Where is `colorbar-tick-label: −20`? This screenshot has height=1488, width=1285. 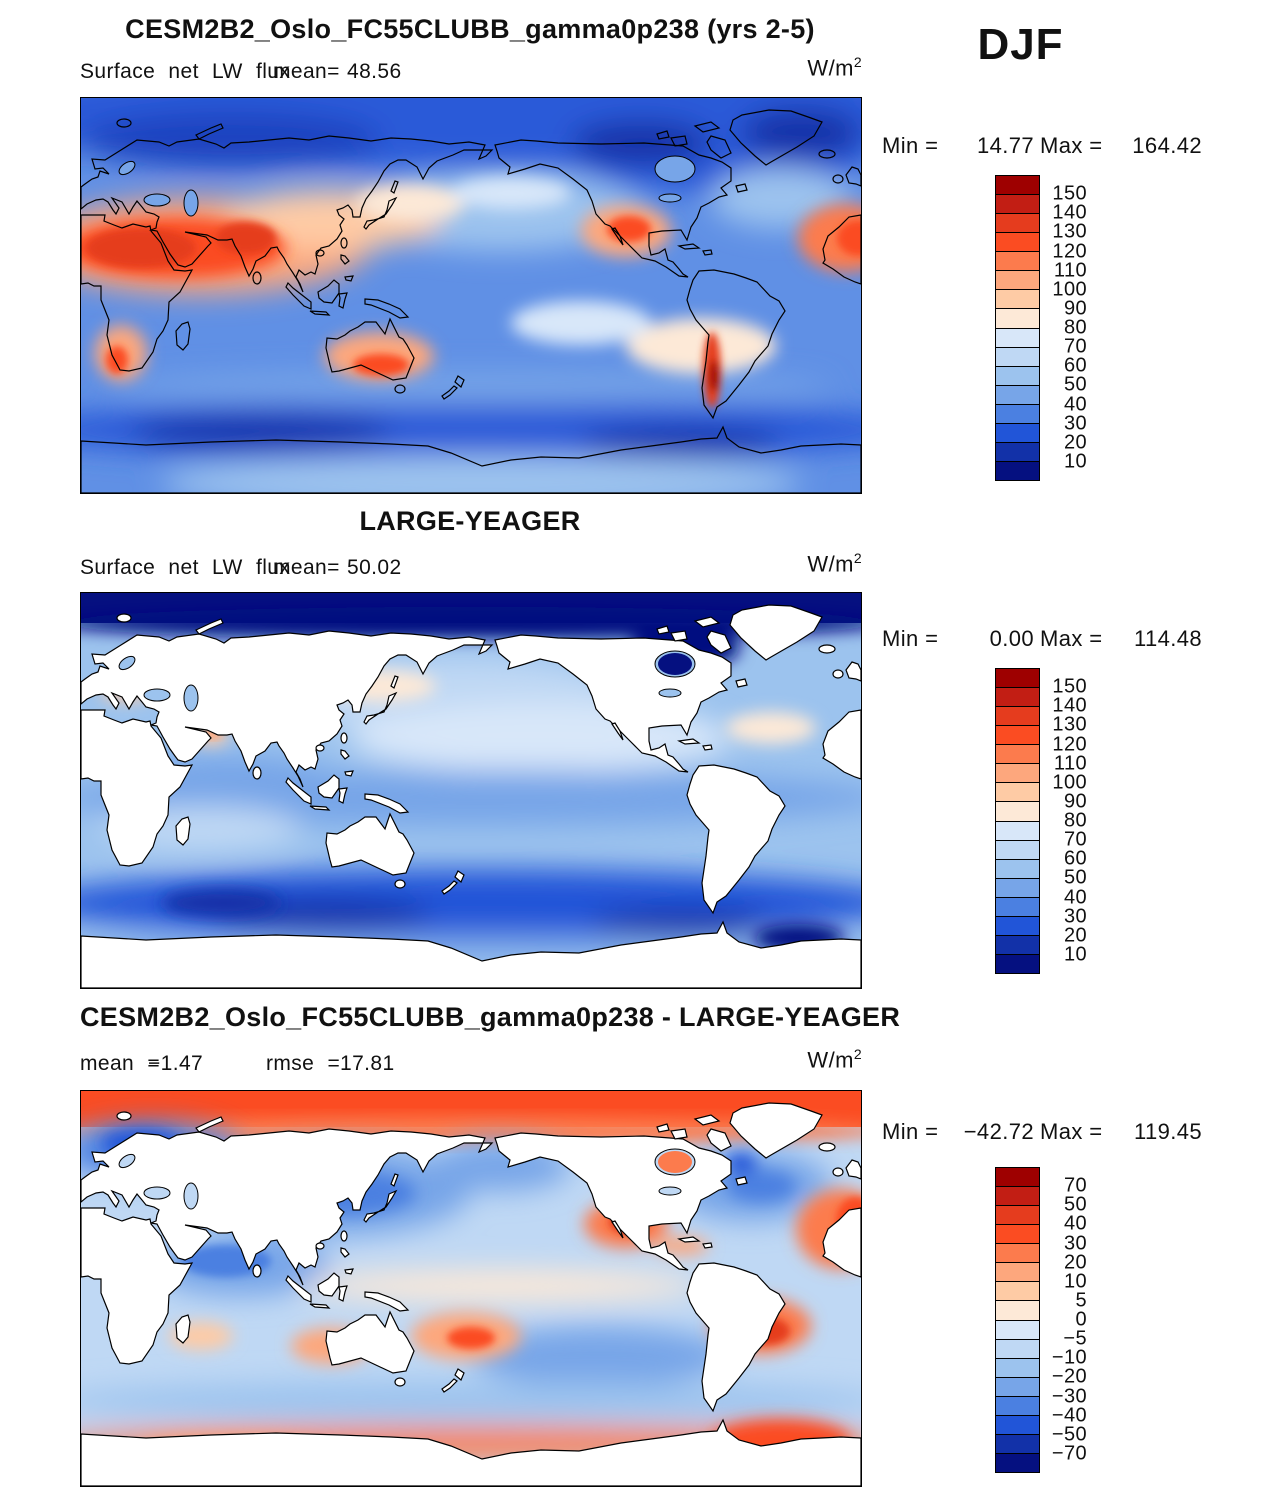 colorbar-tick-label: −20 is located at coordinates (1069, 1376).